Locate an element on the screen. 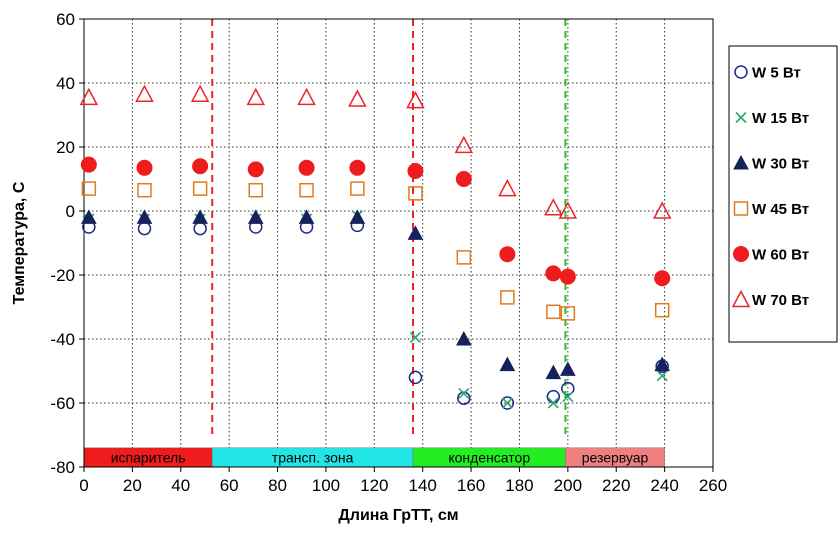 Image resolution: width=838 pixels, height=533 pixels. x-tick-label: 240 is located at coordinates (664, 485).